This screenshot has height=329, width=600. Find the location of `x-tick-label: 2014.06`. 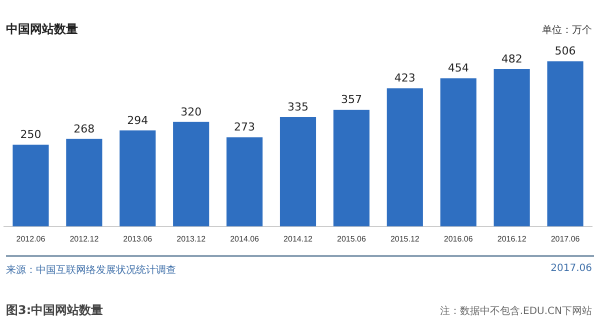

x-tick-label: 2014.06 is located at coordinates (245, 239).